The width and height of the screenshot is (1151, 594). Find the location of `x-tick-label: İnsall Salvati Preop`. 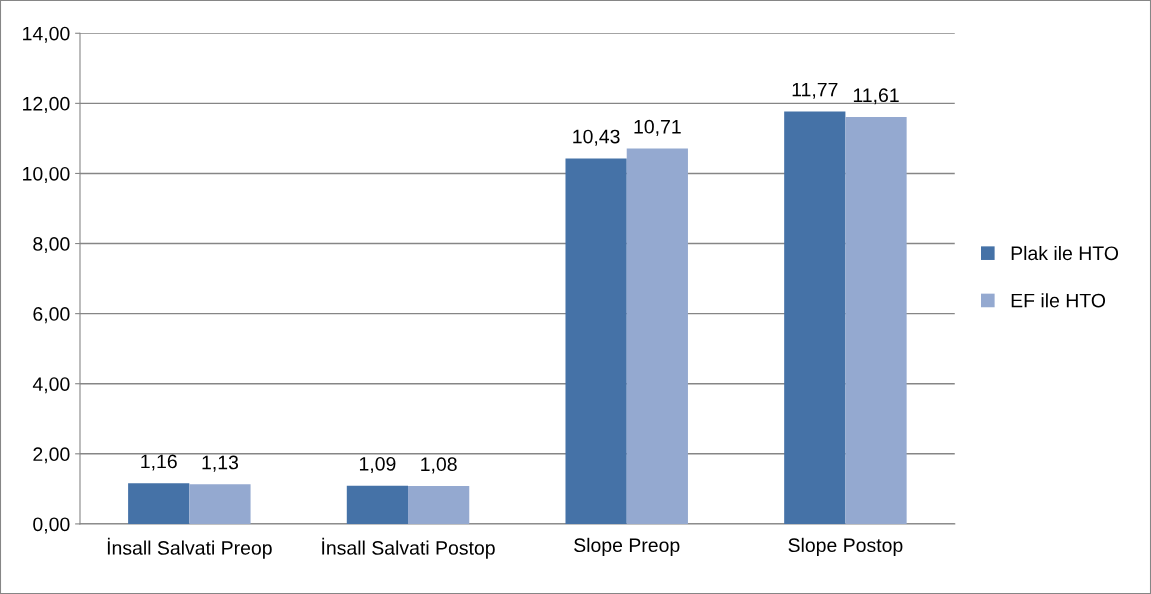

x-tick-label: İnsall Salvati Preop is located at coordinates (189, 548).